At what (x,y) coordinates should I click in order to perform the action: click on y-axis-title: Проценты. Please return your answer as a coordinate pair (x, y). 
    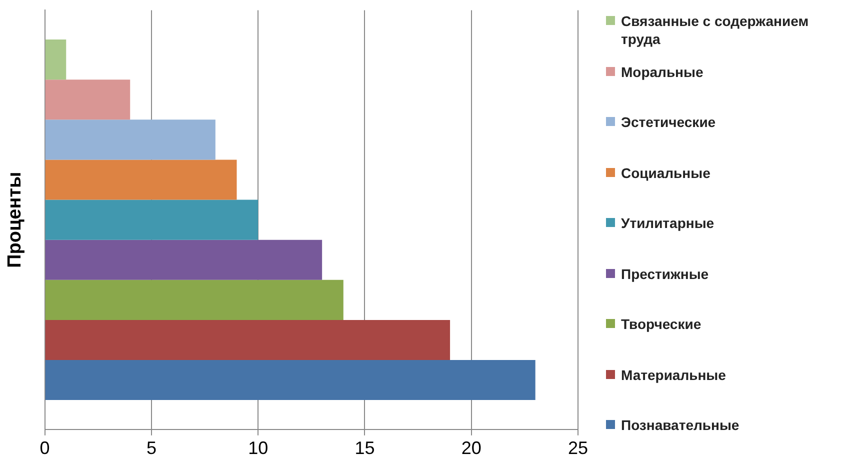
    Looking at the image, I should click on (15, 220).